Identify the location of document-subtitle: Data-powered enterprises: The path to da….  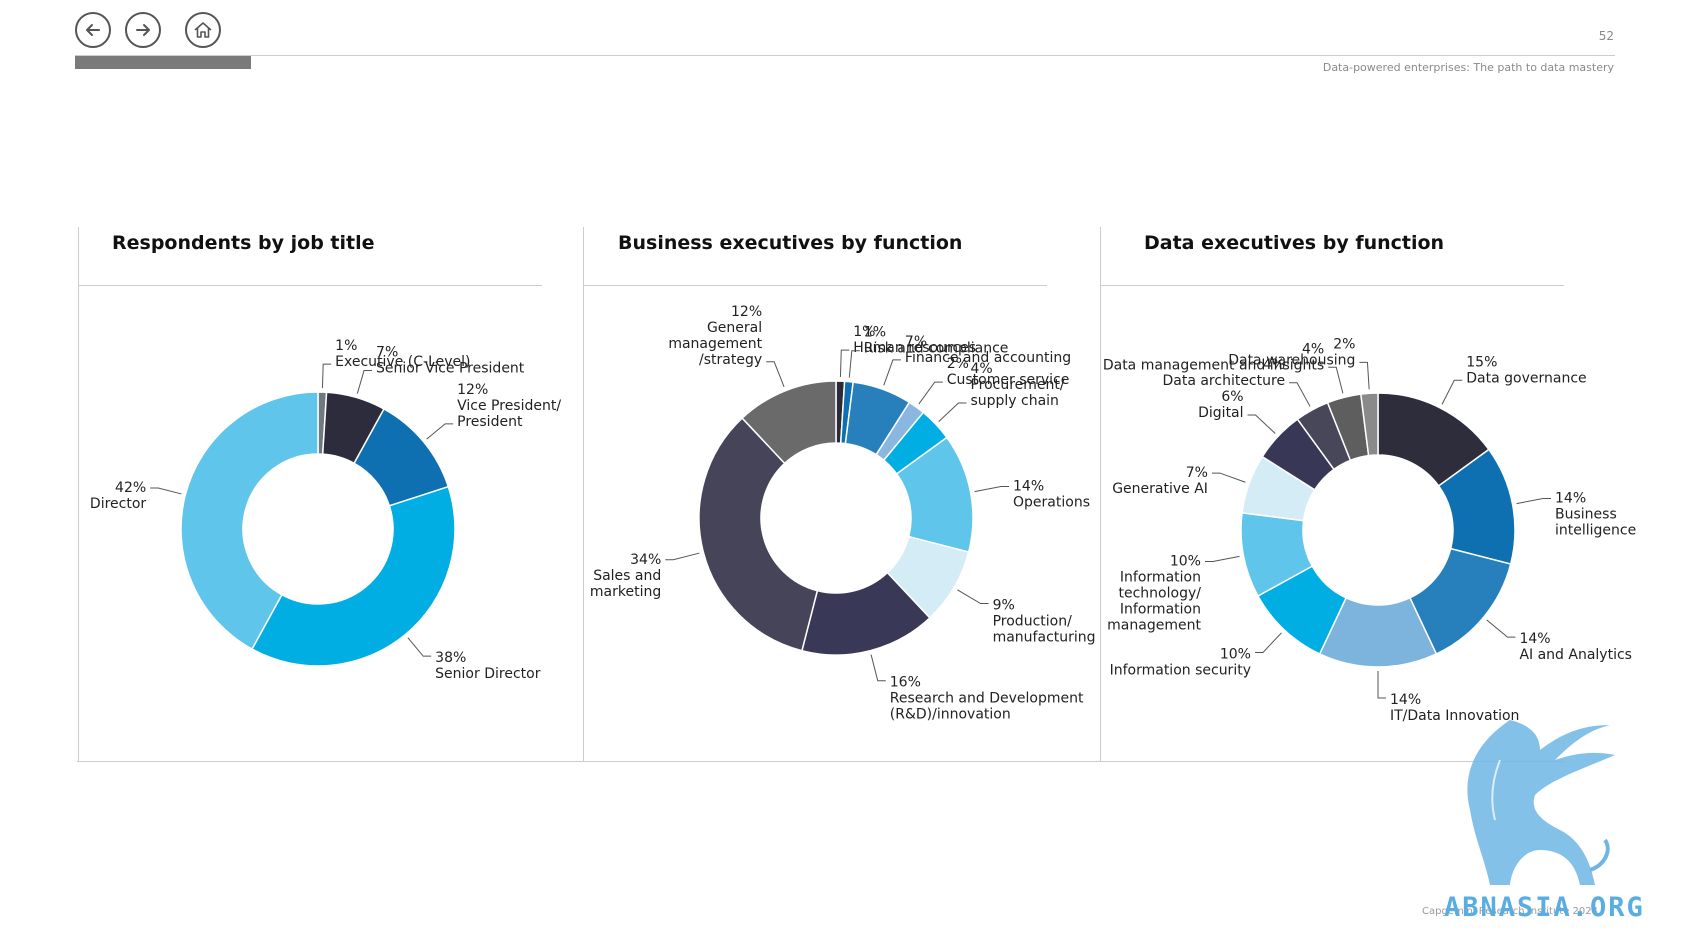
(1468, 67).